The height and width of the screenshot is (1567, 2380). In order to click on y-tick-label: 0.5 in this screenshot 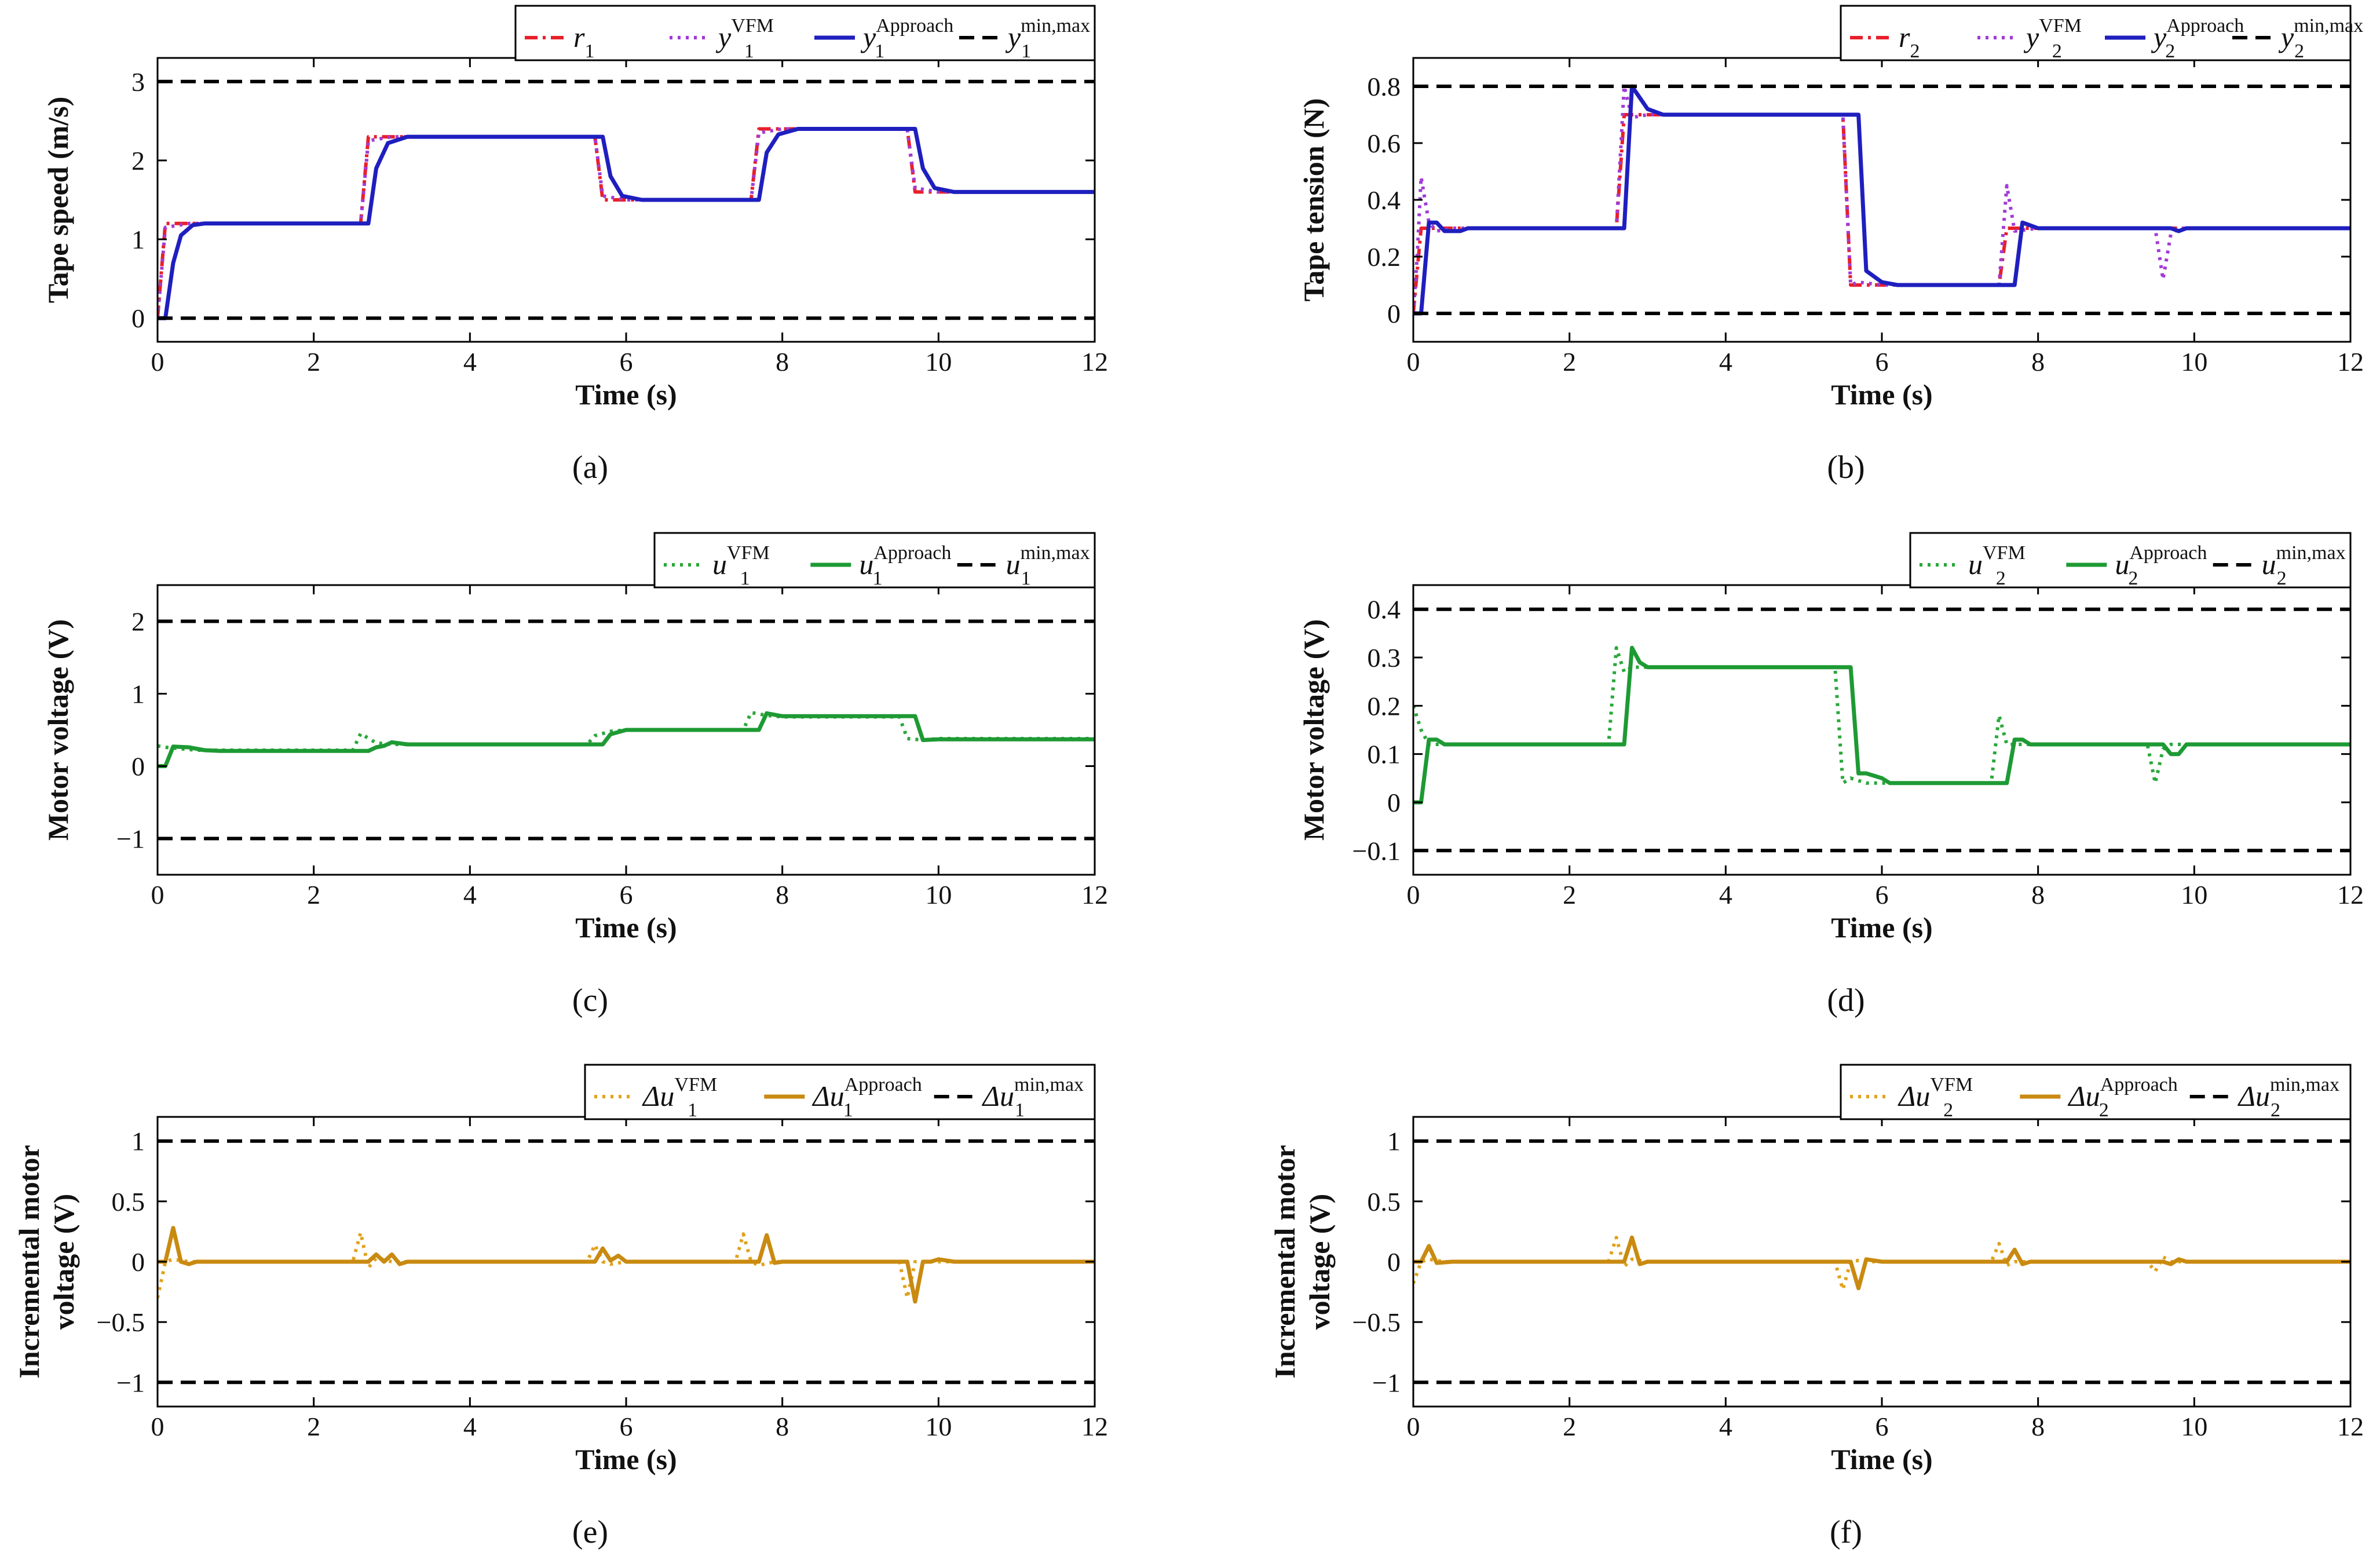, I will do `click(1384, 1202)`.